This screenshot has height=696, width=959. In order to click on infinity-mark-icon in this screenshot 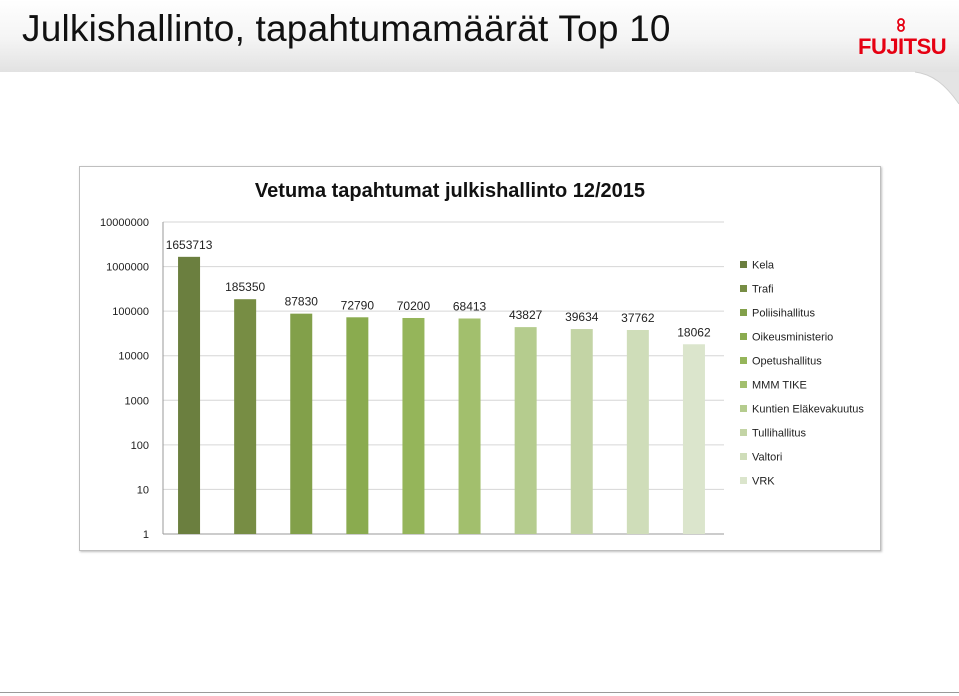, I will do `click(901, 25)`.